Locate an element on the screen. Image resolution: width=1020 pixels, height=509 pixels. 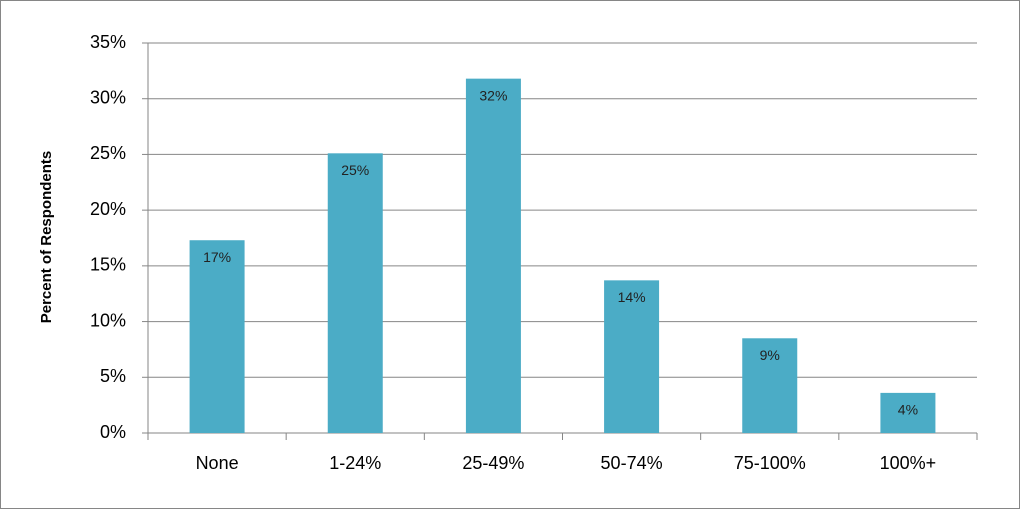
y-tick-label: 20% is located at coordinates (108, 209).